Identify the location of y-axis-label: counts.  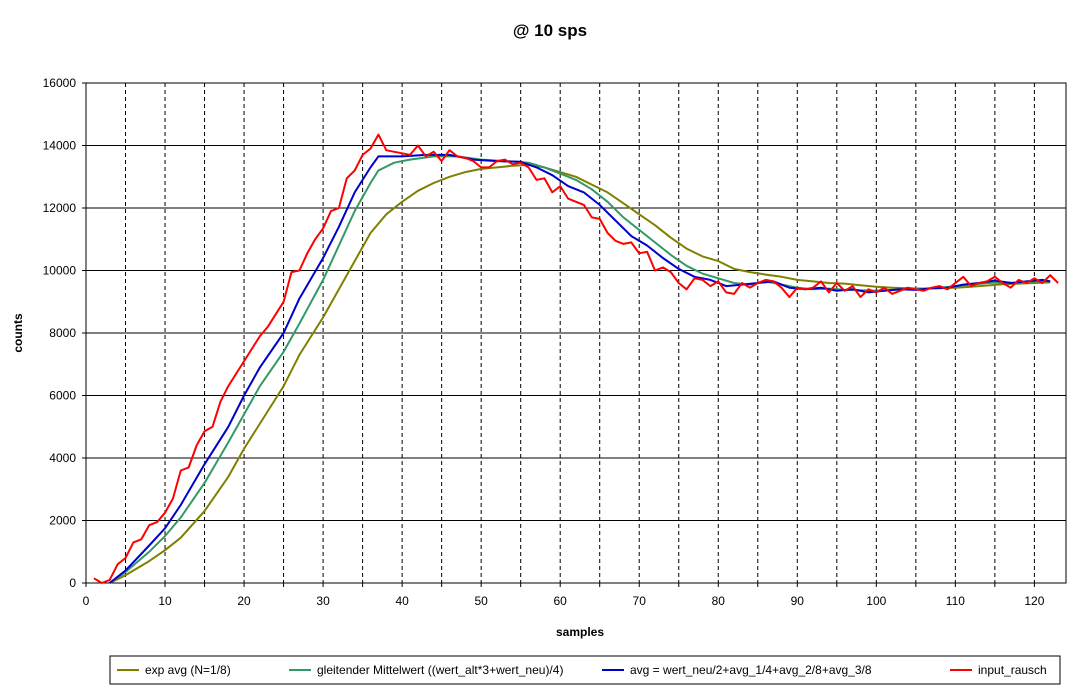
(18, 333).